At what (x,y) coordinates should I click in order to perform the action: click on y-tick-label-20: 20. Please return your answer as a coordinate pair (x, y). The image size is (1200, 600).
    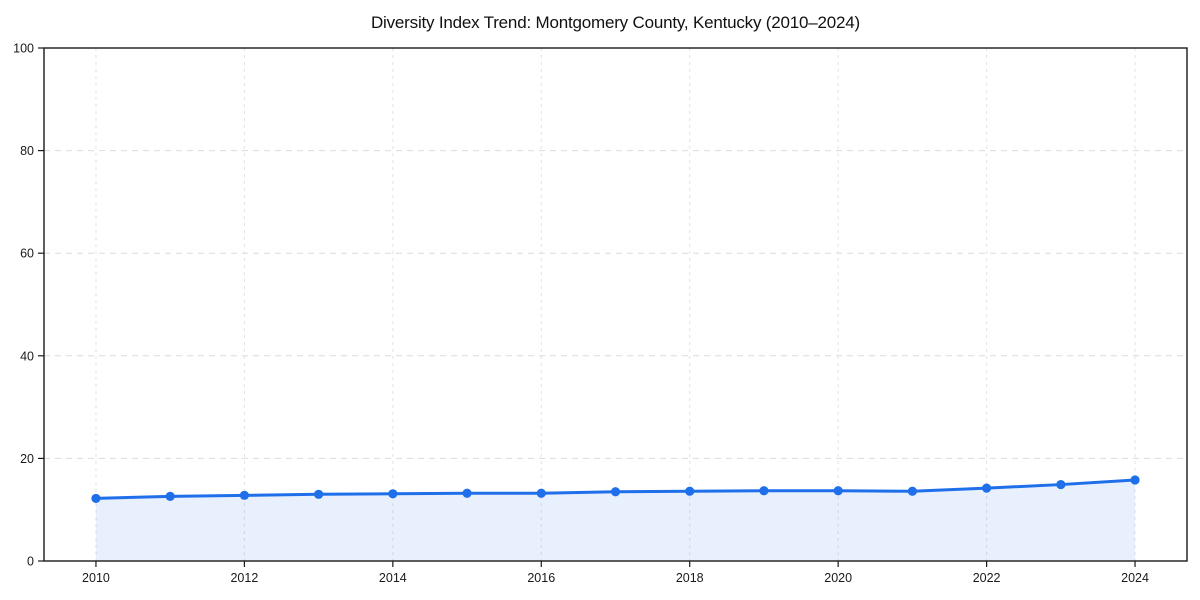
    Looking at the image, I should click on (27, 459).